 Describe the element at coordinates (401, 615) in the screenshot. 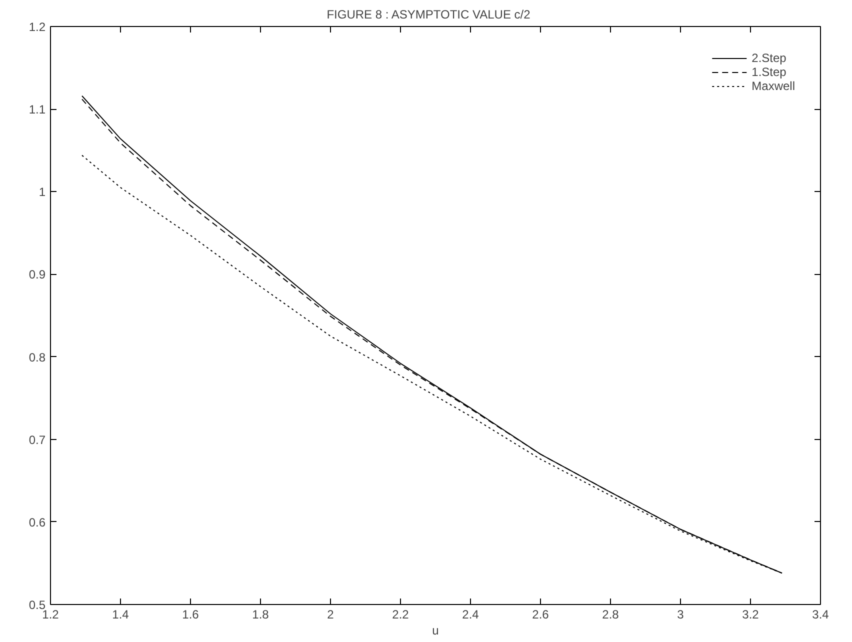

I see `x-tick-label: 2.2` at that location.